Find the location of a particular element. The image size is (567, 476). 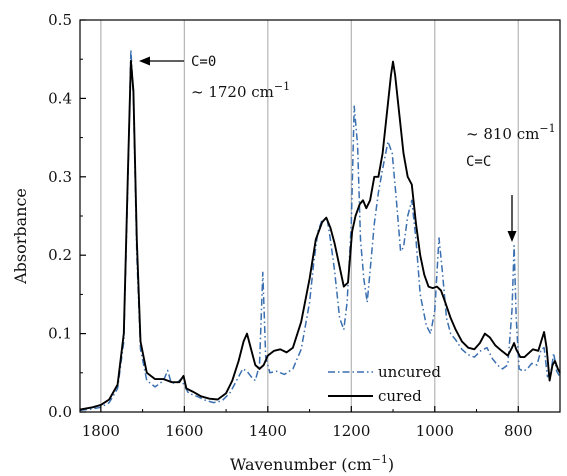

x-tick-label: 1800 is located at coordinates (101, 431).